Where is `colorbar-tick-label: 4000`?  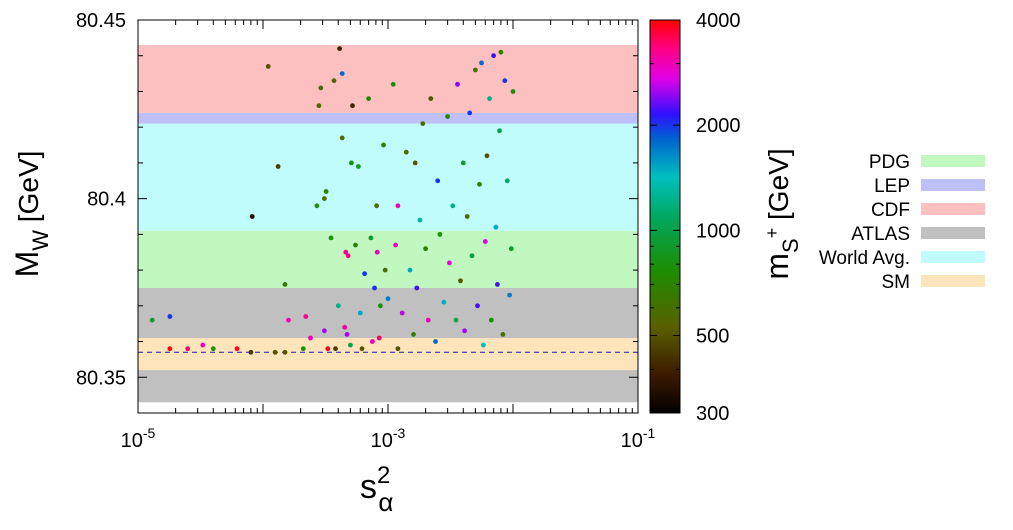 colorbar-tick-label: 4000 is located at coordinates (718, 21).